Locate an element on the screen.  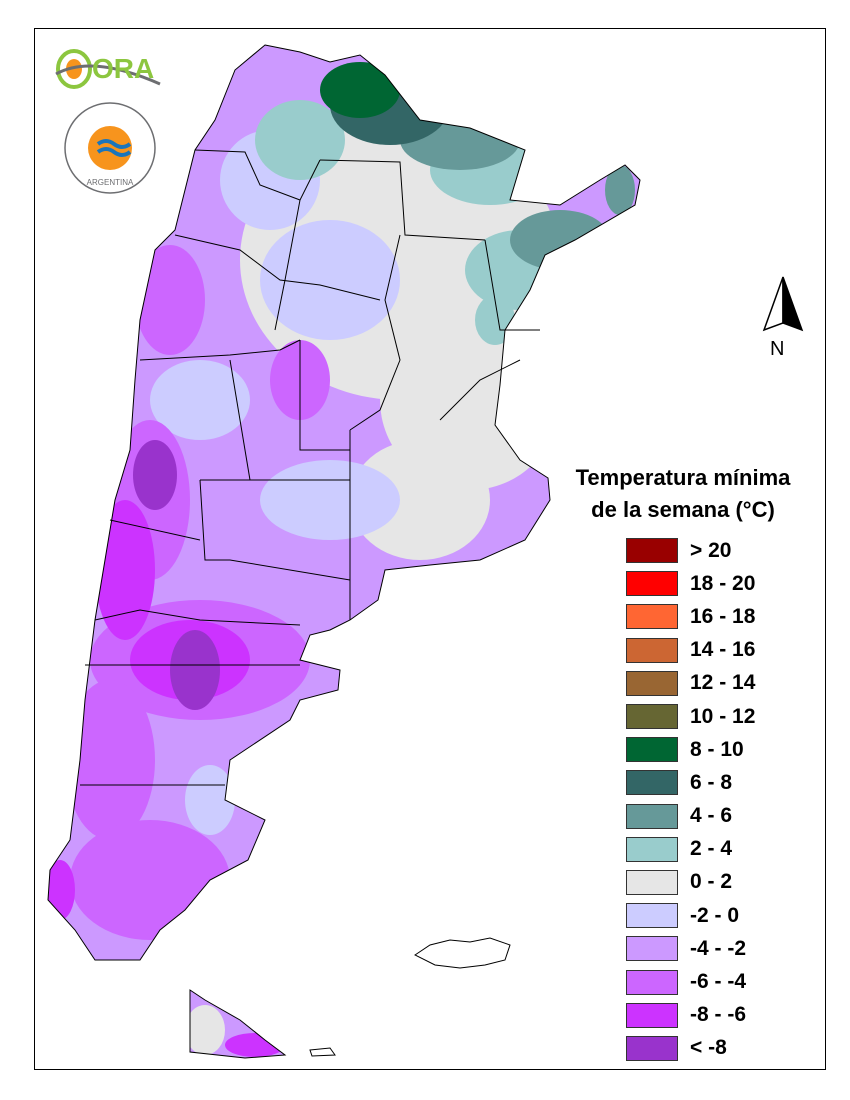
smn-logo: ARGENTINA is located at coordinates (110, 148).